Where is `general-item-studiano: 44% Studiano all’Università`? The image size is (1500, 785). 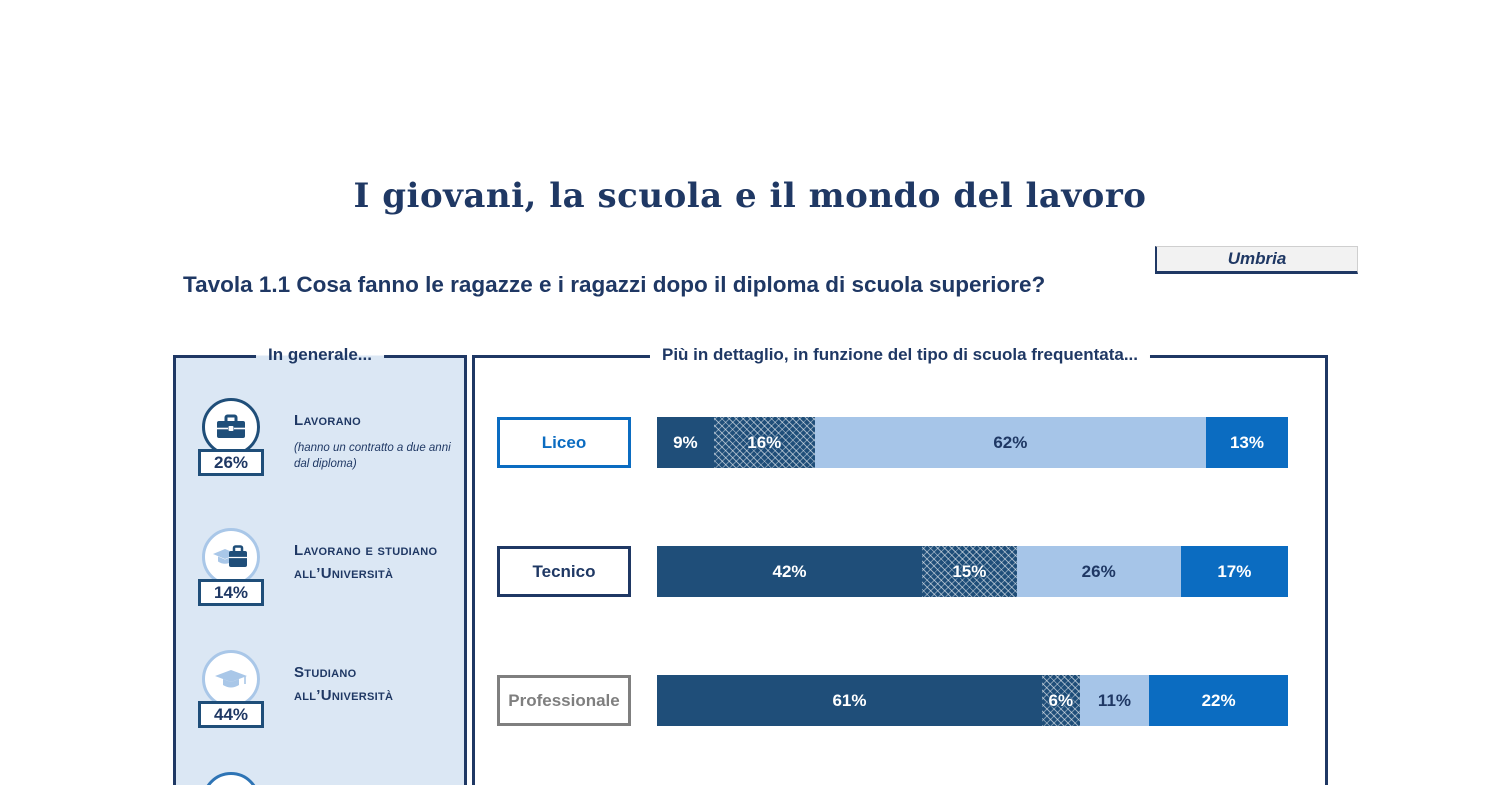 general-item-studiano: 44% Studiano all’Università is located at coordinates (322, 710).